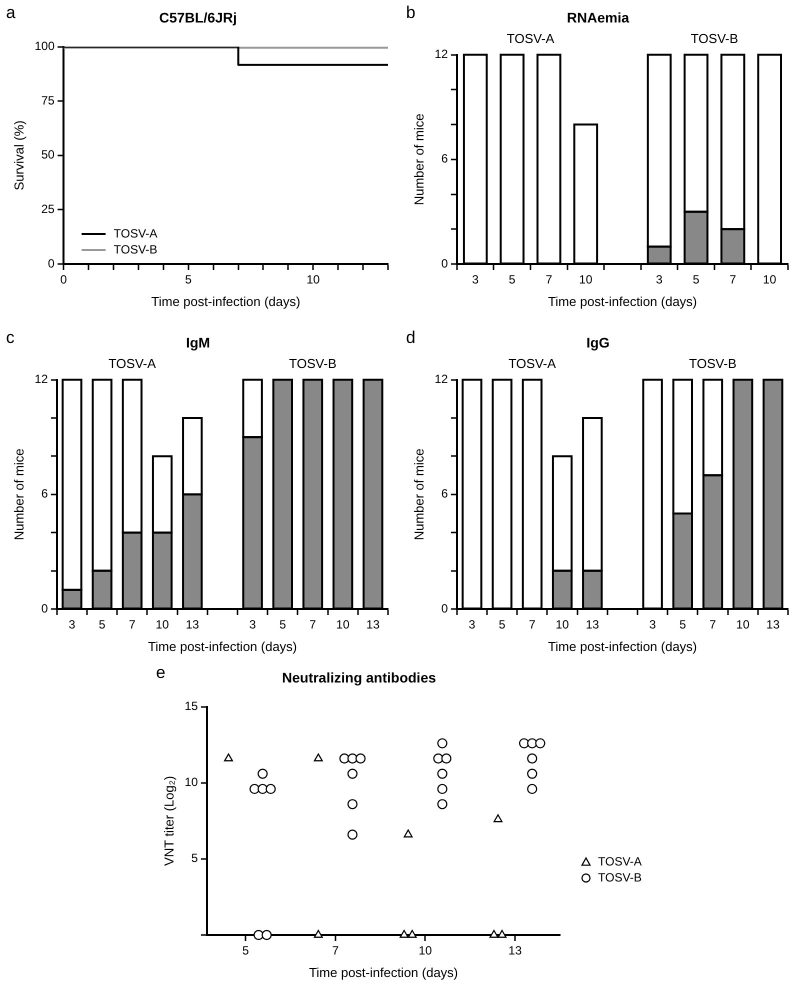  What do you see at coordinates (194, 858) in the screenshot?
I see `y-tick-label: 5` at bounding box center [194, 858].